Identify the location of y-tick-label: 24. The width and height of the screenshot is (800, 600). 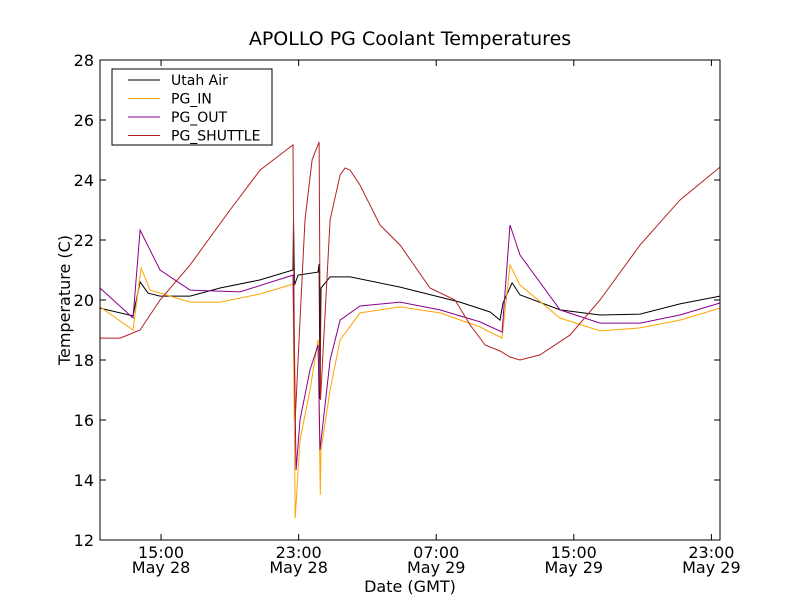
(84, 180).